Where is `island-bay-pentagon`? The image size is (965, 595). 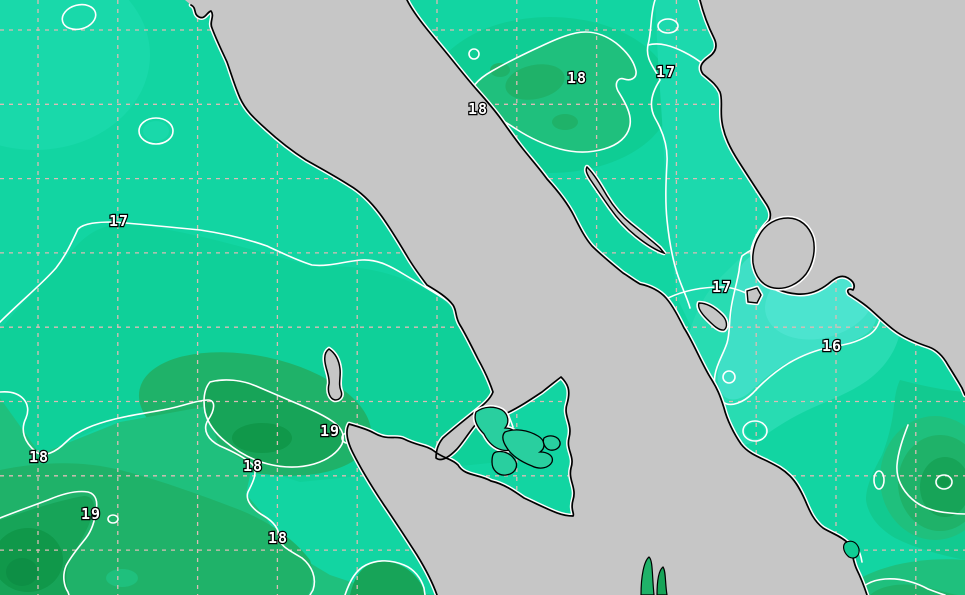
island-bay-pentagon is located at coordinates (783, 253).